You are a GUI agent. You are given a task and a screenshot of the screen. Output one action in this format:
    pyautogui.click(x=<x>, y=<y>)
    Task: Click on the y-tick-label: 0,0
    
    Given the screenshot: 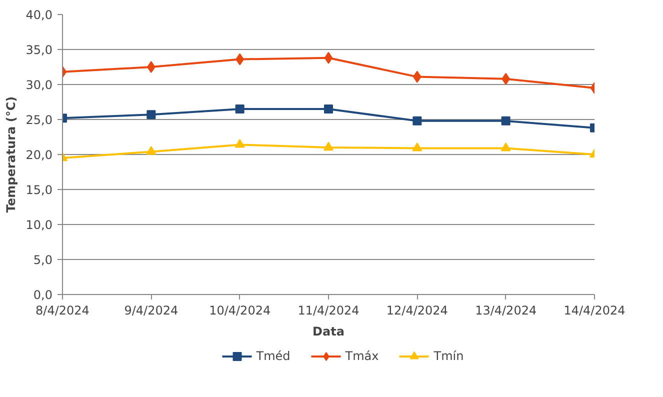 What is the action you would take?
    pyautogui.click(x=43, y=295)
    